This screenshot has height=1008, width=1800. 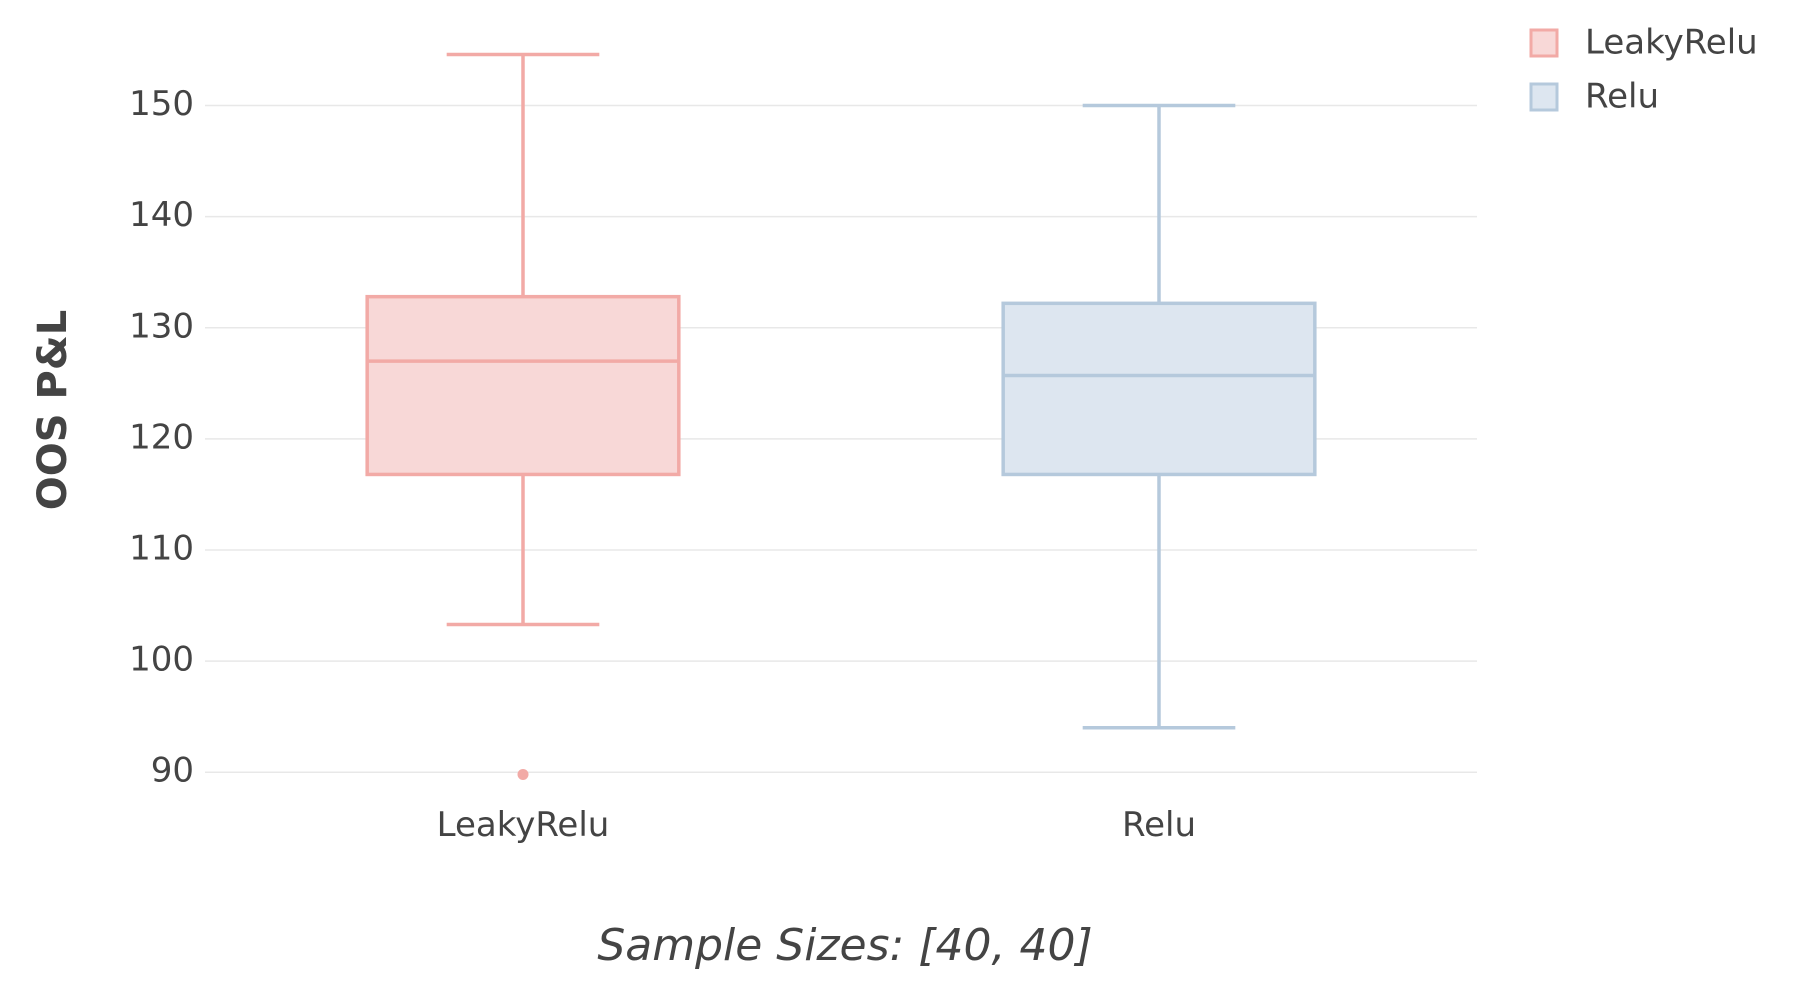 I want to click on box-leakyrelu, so click(x=523, y=416).